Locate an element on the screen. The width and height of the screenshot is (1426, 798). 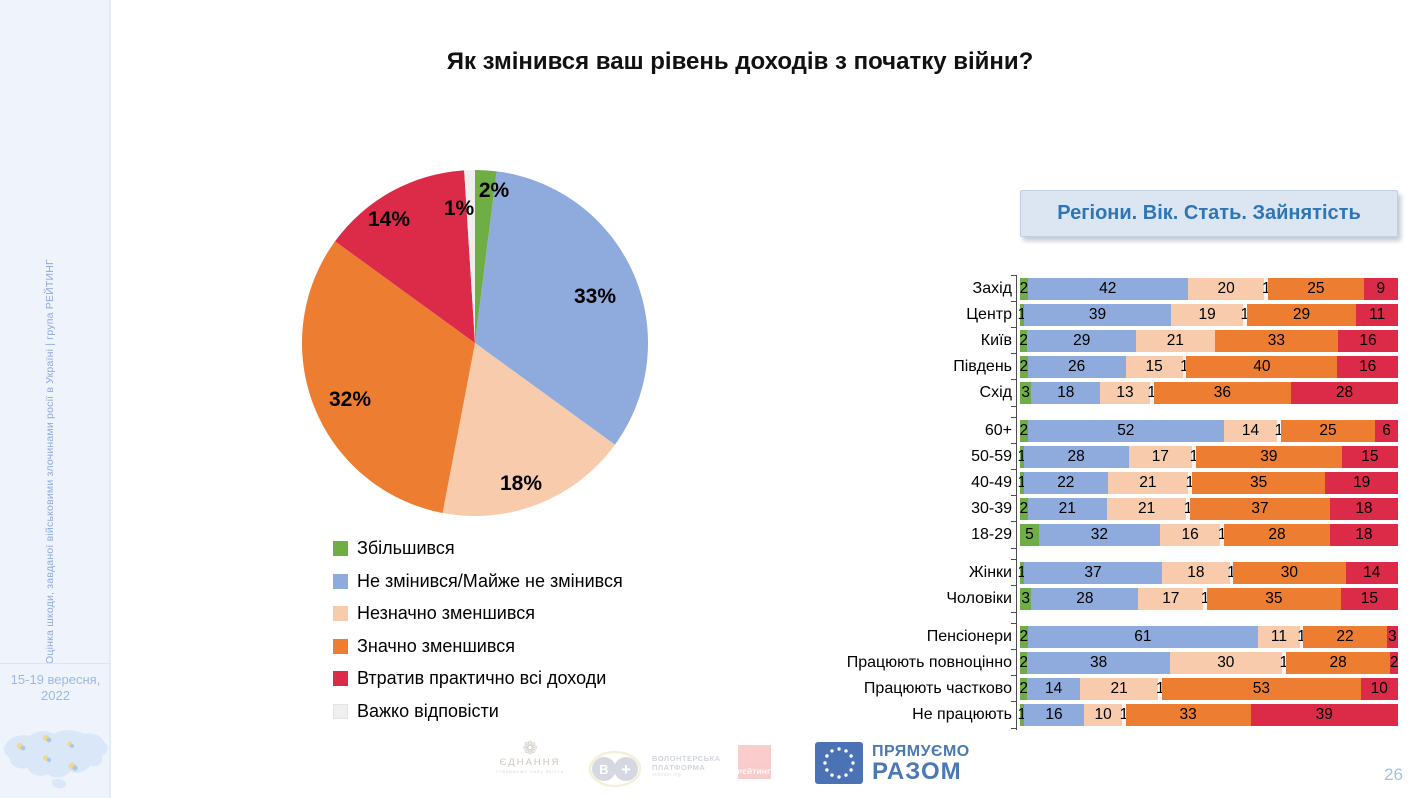
map-markers is located at coordinates (47, 752).